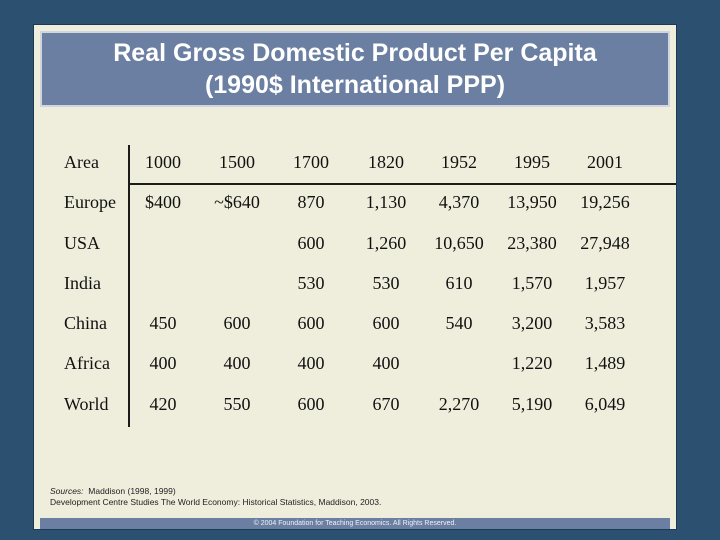  What do you see at coordinates (532, 323) in the screenshot?
I see `table-cell: 3,200` at bounding box center [532, 323].